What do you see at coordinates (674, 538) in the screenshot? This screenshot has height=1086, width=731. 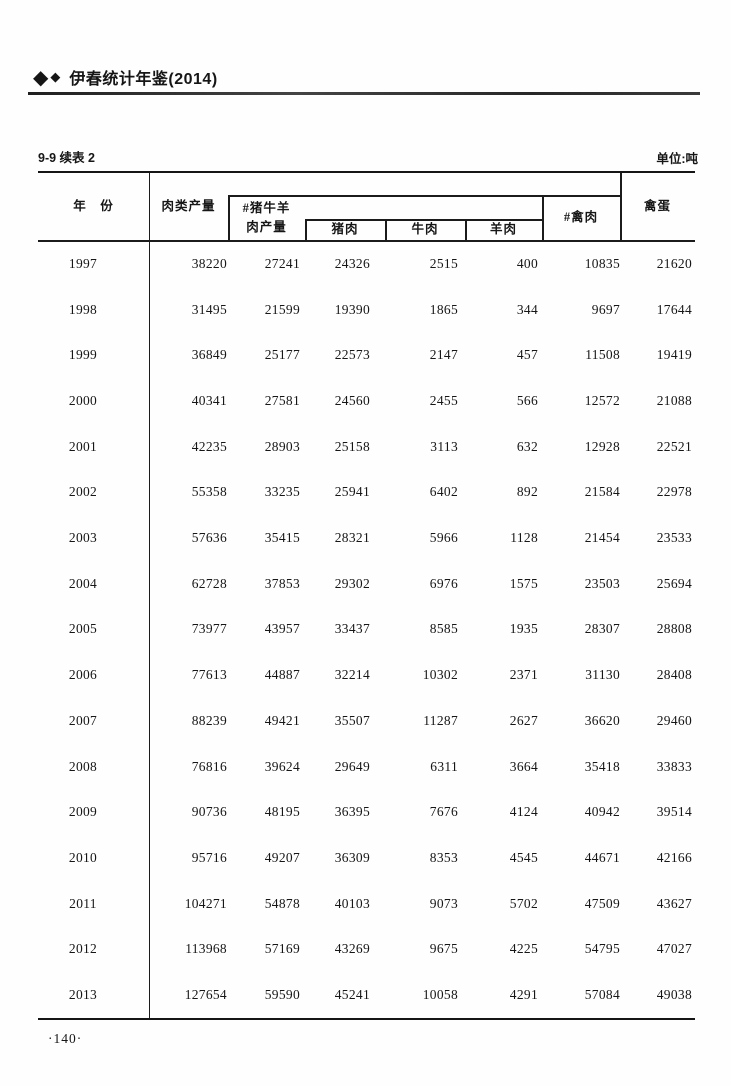 I see `value-cell: 23533` at bounding box center [674, 538].